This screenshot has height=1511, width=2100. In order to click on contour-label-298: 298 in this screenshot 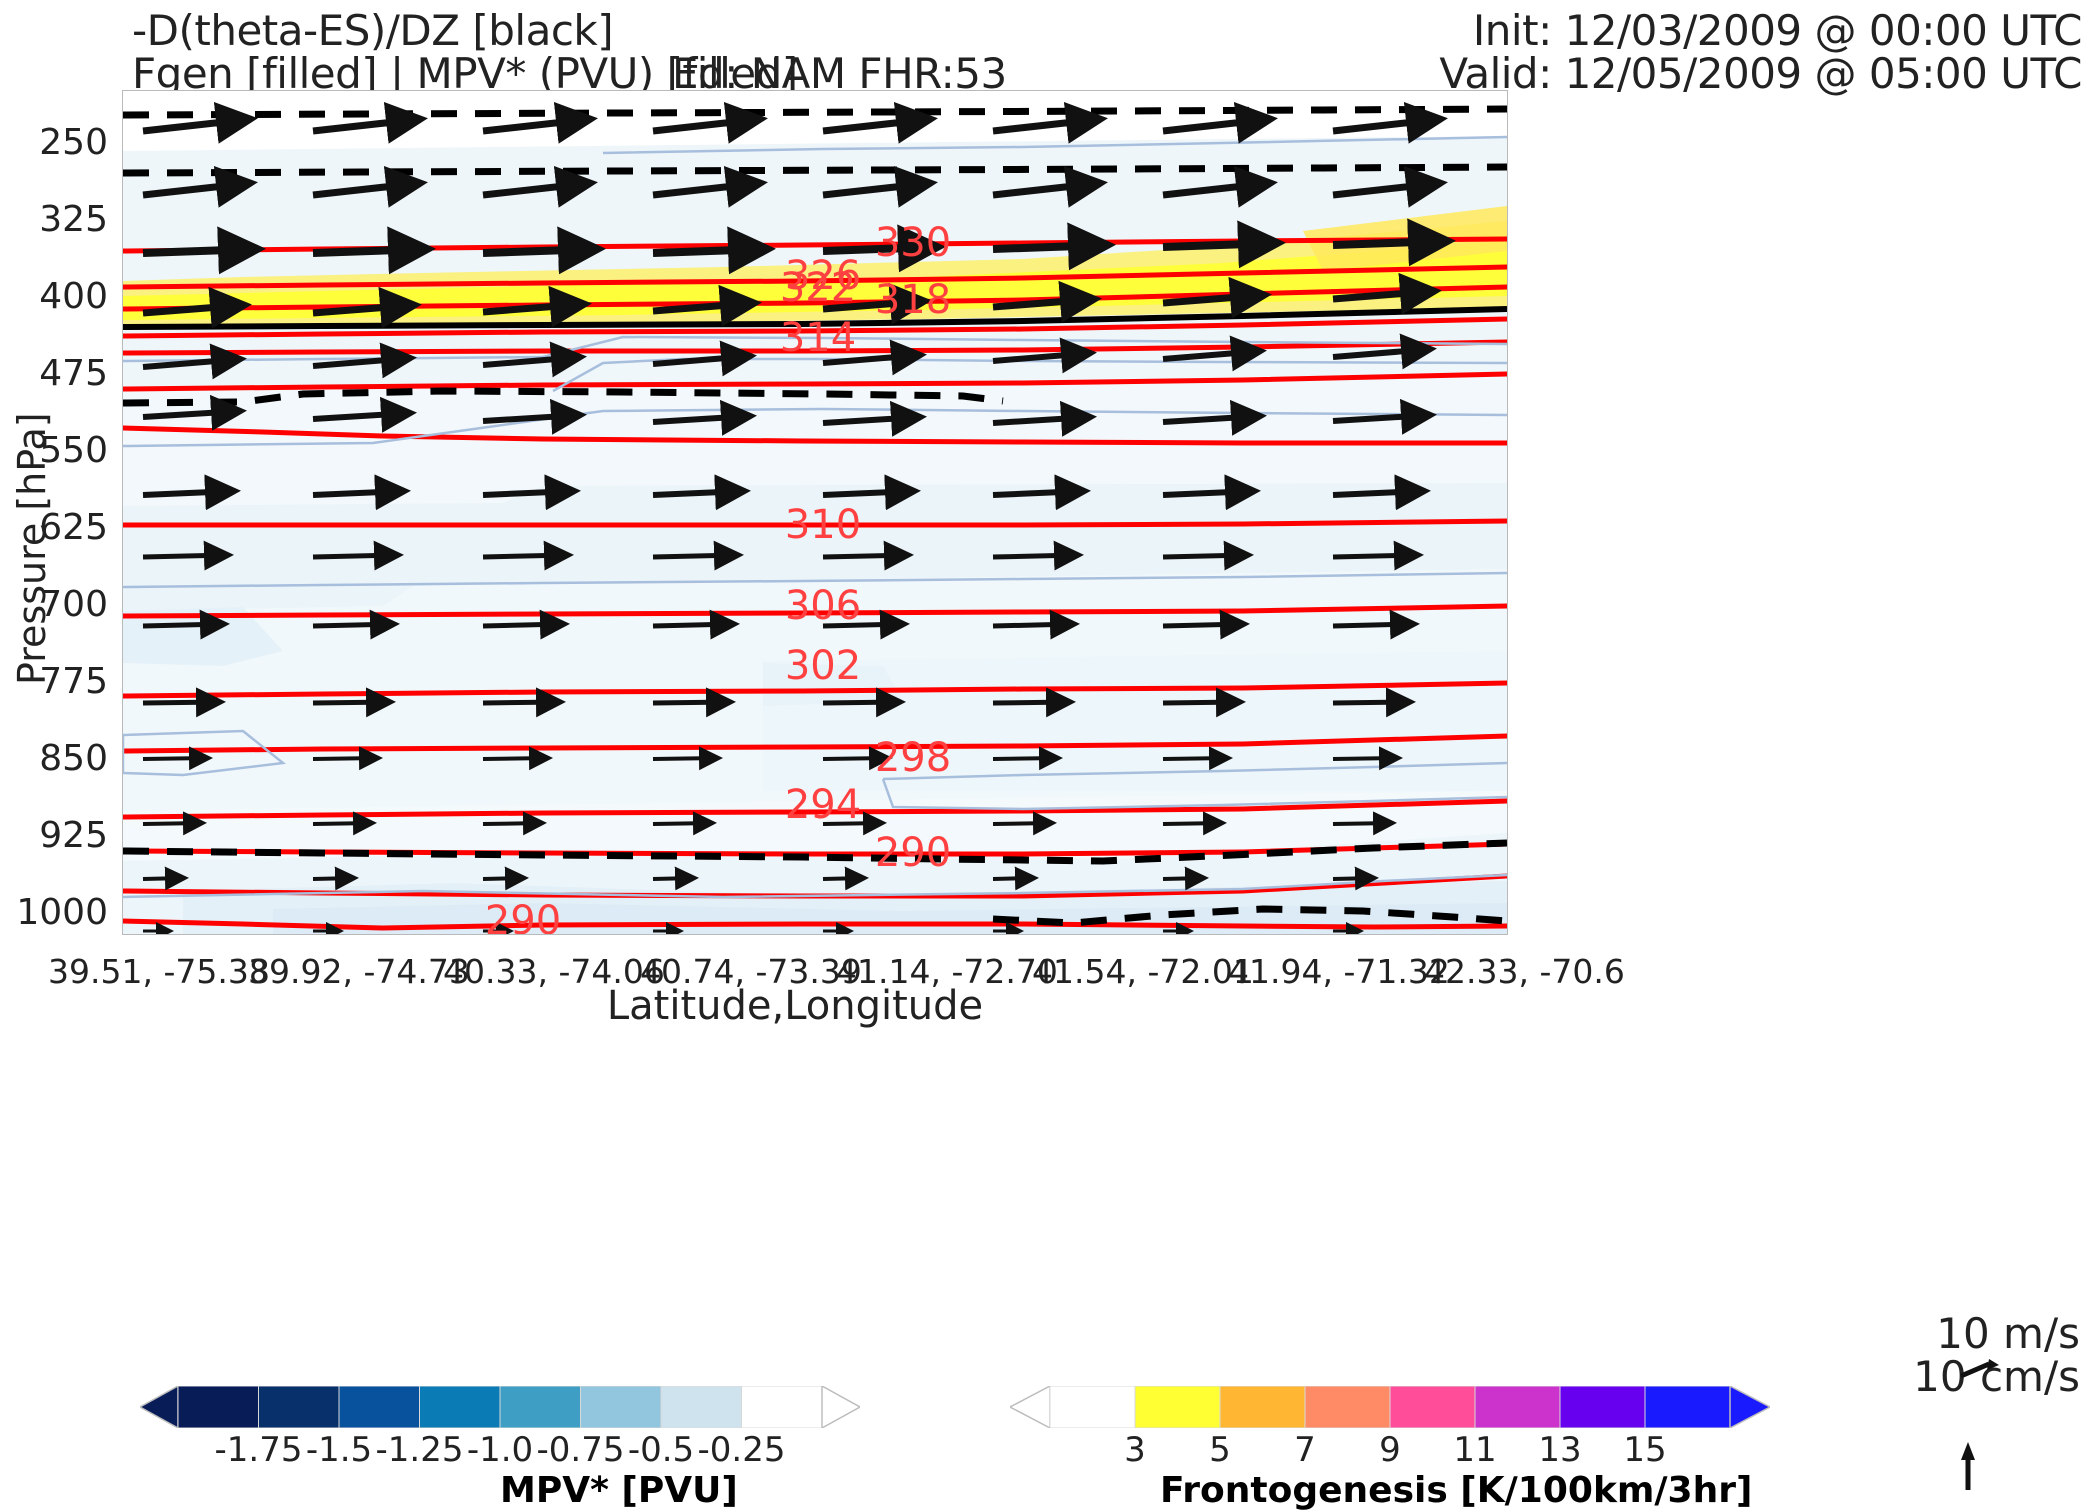, I will do `click(913, 758)`.